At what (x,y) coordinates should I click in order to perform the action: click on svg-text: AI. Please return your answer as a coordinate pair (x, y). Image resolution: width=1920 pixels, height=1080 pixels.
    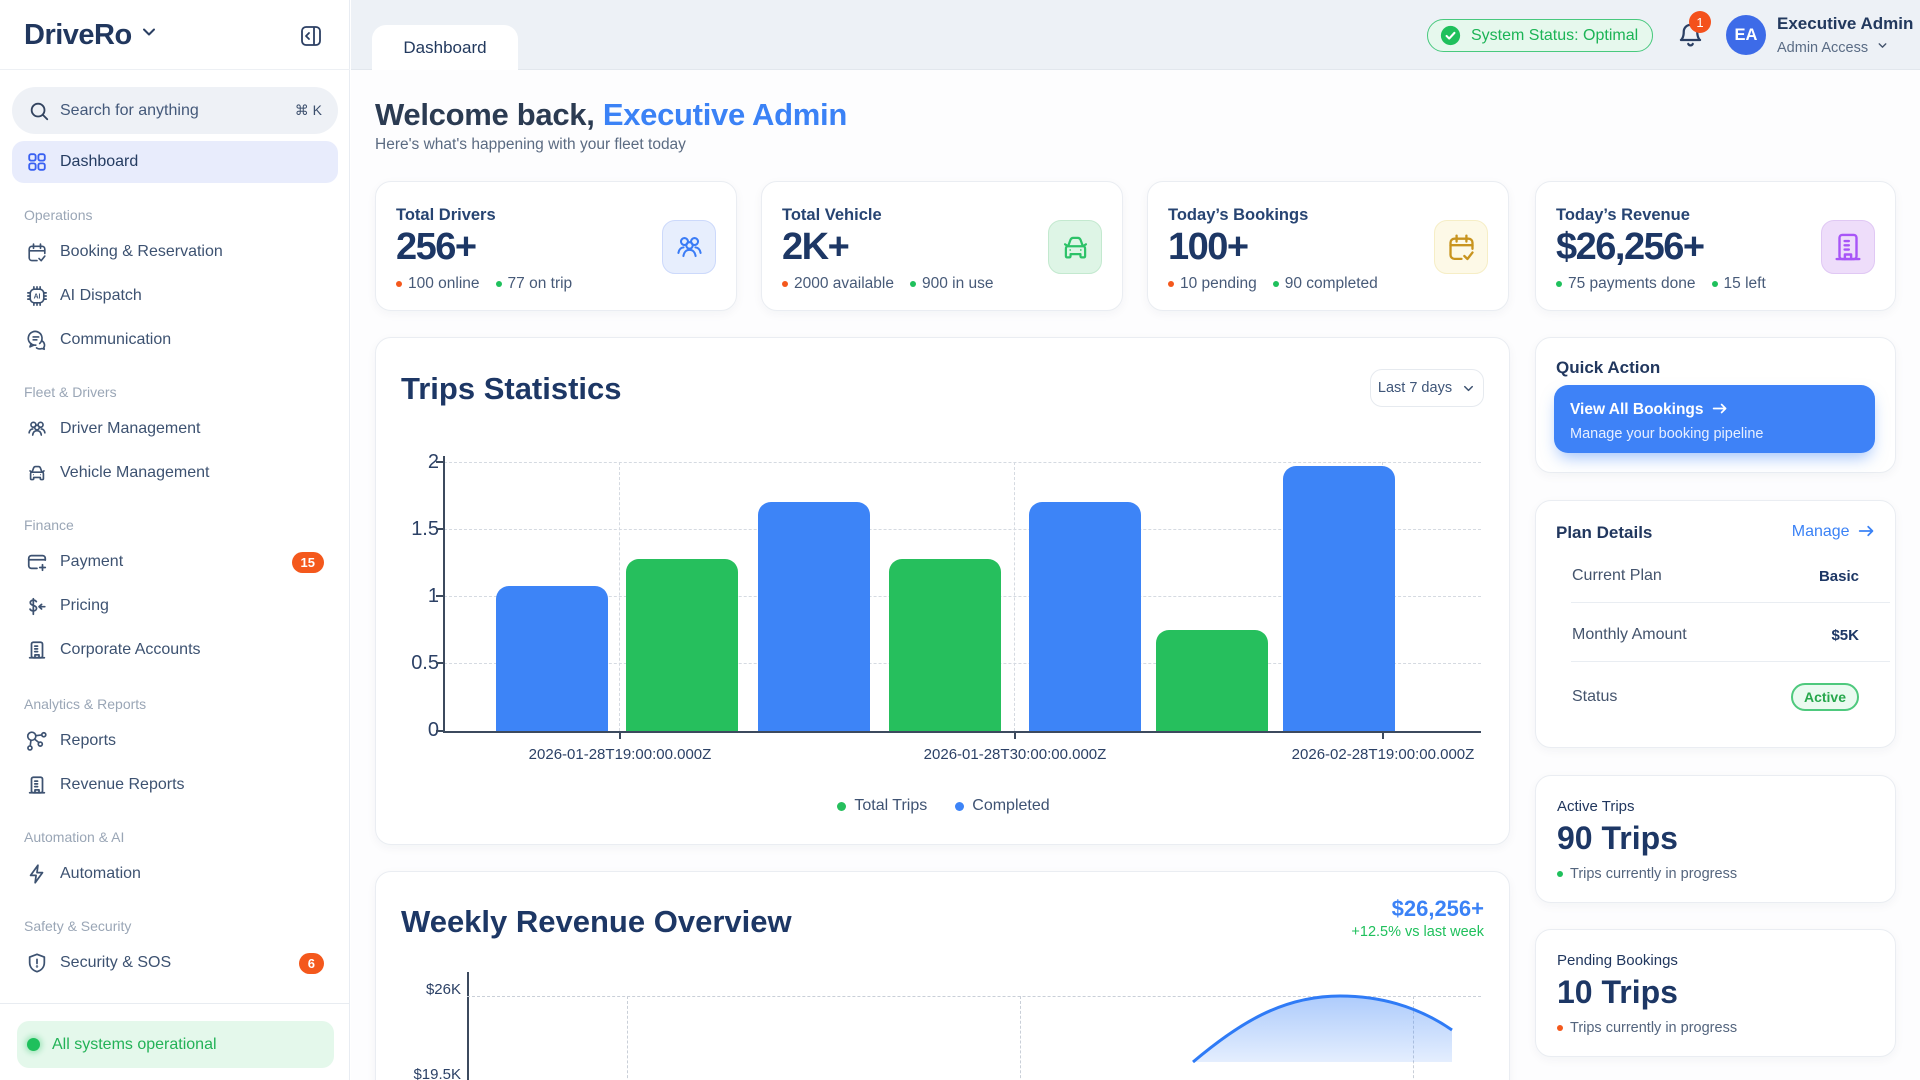
    Looking at the image, I should click on (37, 297).